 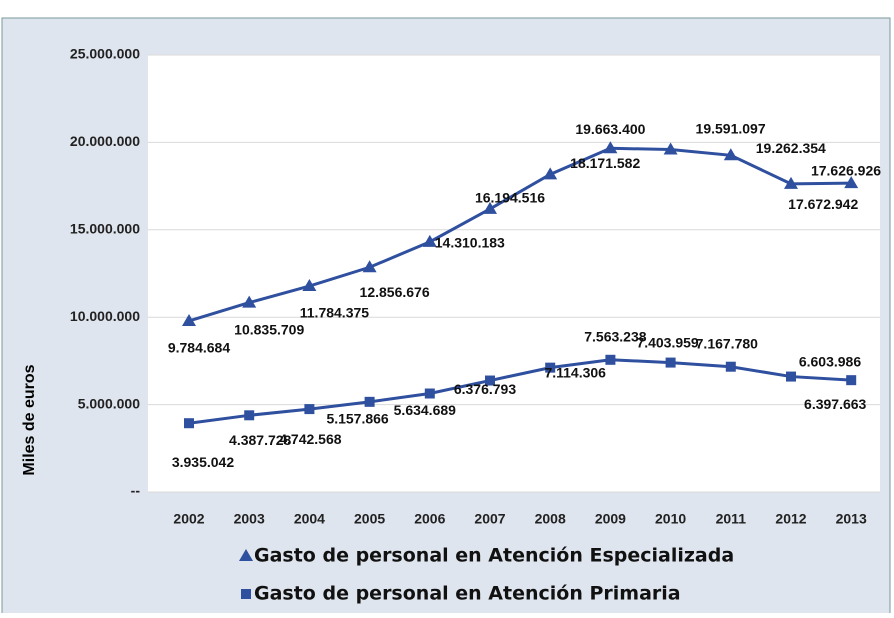 What do you see at coordinates (310, 439) in the screenshot?
I see `data-label: 4.742.568` at bounding box center [310, 439].